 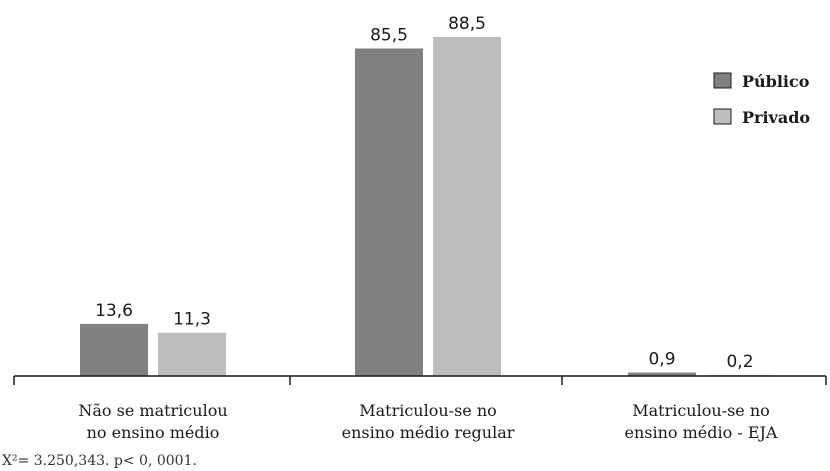 I want to click on bar-público-3, so click(x=662, y=374).